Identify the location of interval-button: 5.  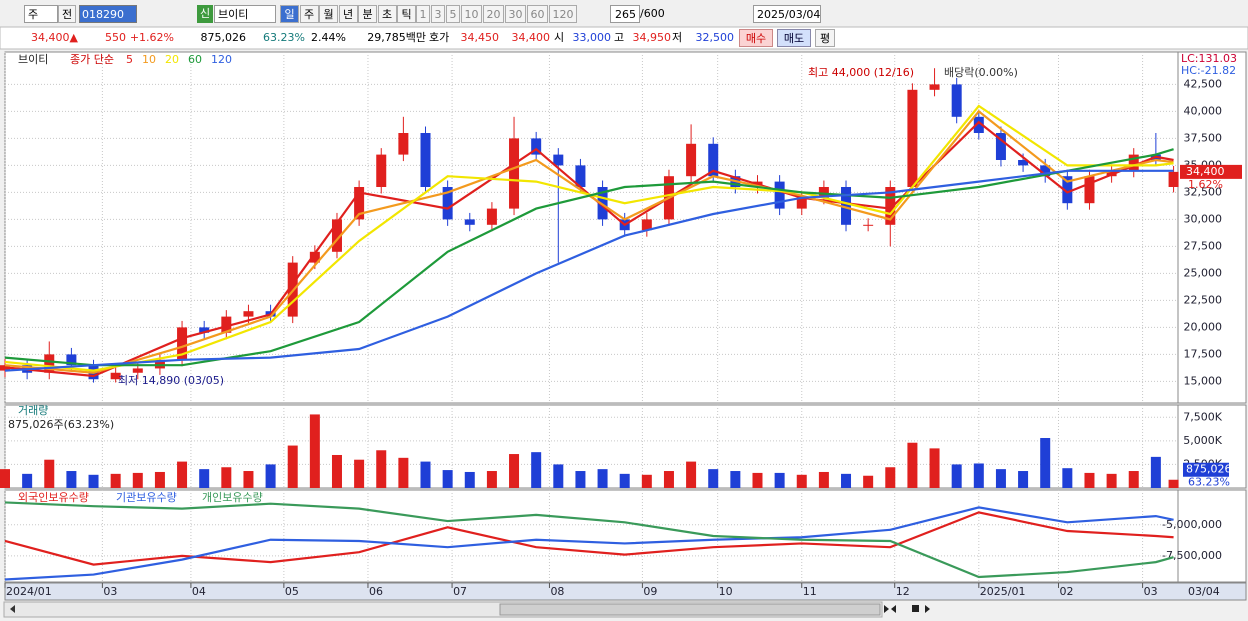
(453, 14).